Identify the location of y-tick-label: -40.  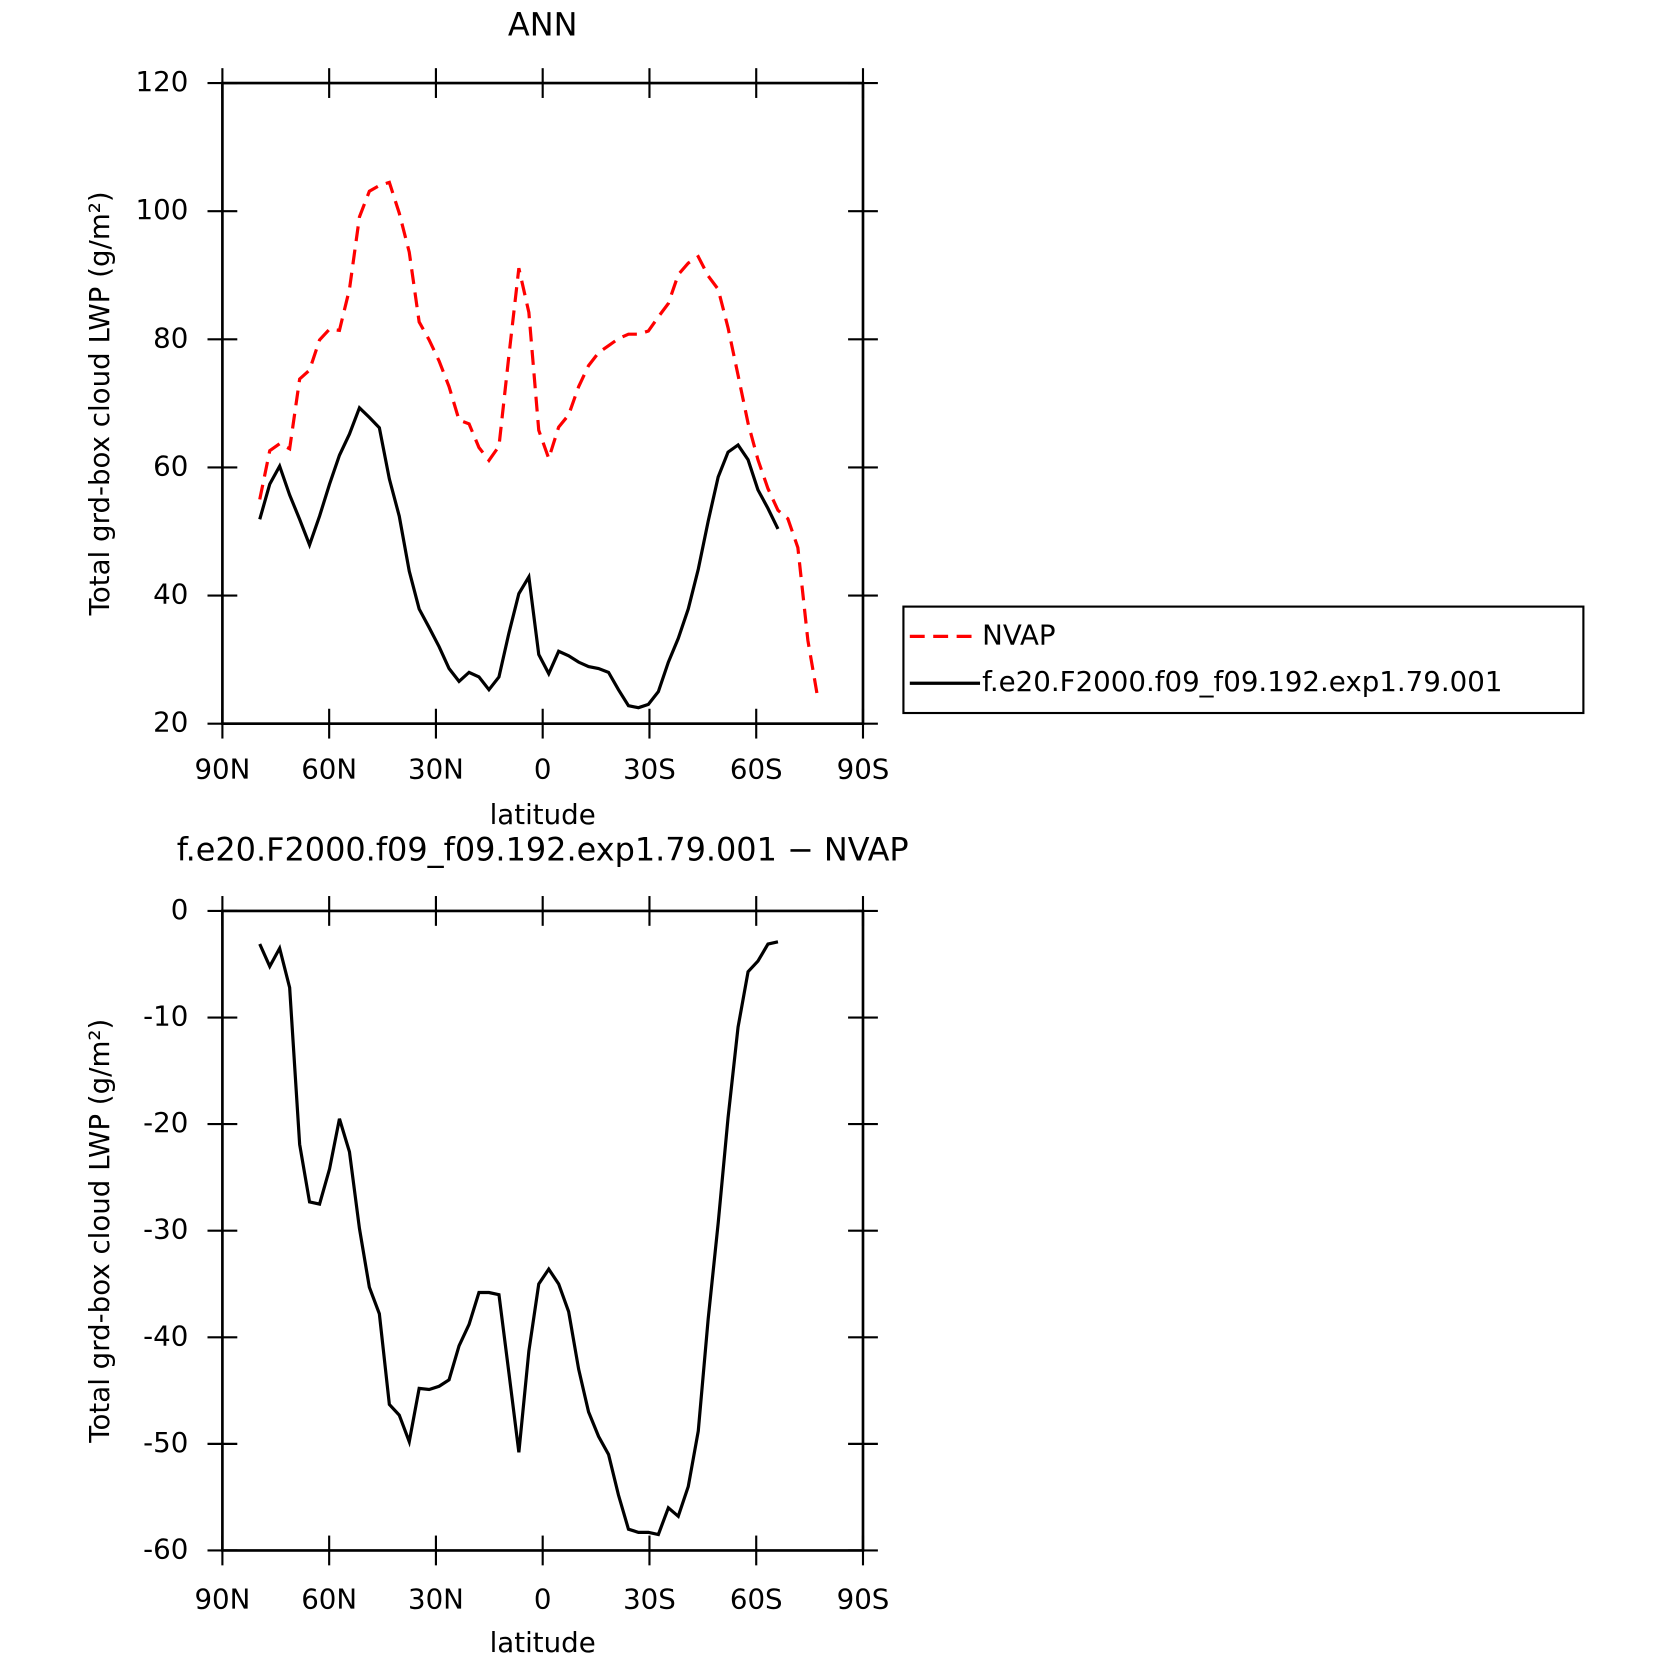
(165, 1335).